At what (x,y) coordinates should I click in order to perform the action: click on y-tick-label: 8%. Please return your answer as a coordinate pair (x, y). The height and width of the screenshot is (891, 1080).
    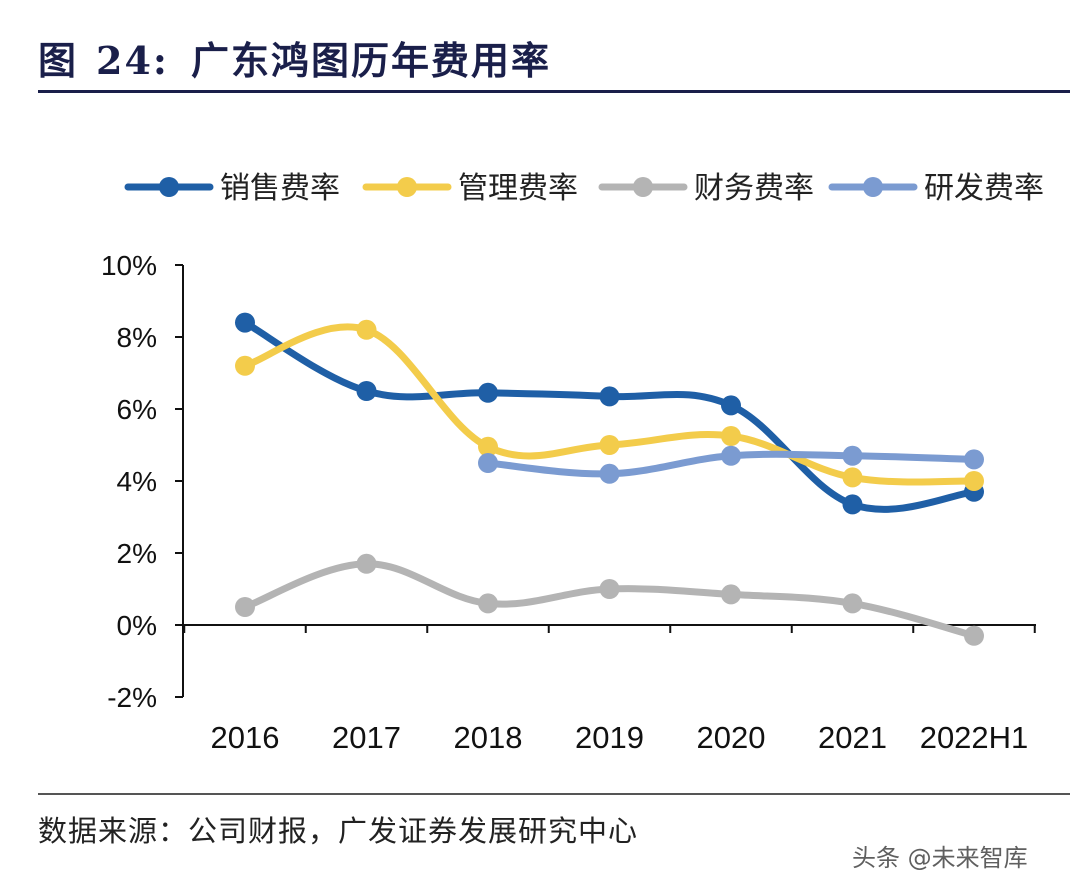
    Looking at the image, I should click on (137, 337).